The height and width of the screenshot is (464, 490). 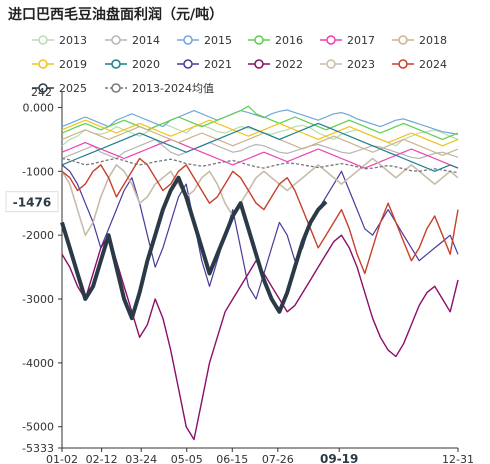 I want to click on x-tick-label: 02-12, so click(x=102, y=458).